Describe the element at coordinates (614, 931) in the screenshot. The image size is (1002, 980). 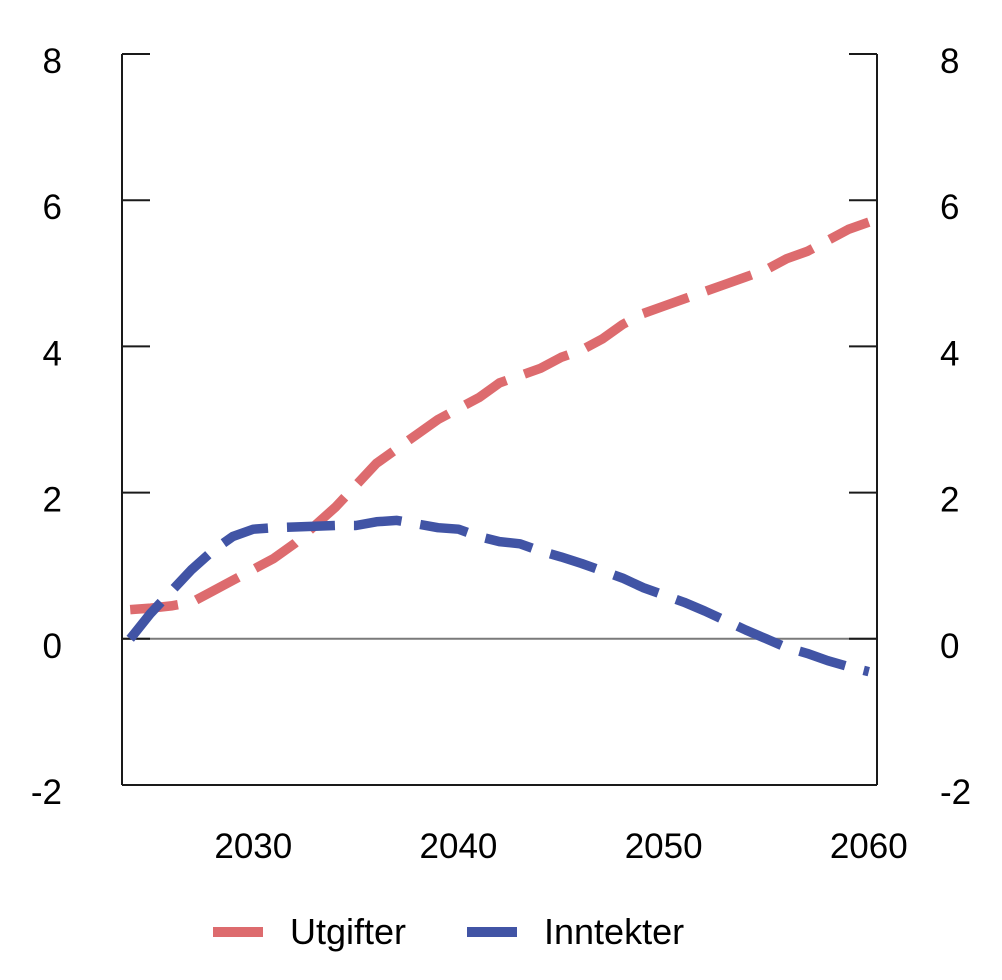
I see `legend-label-inntekter: Inntekter` at that location.